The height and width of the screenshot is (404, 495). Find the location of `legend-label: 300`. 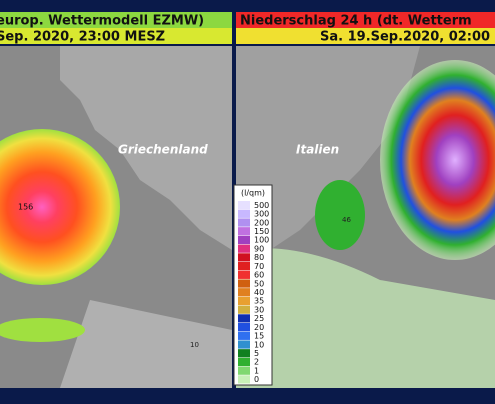

legend-label: 300 is located at coordinates (261, 214).